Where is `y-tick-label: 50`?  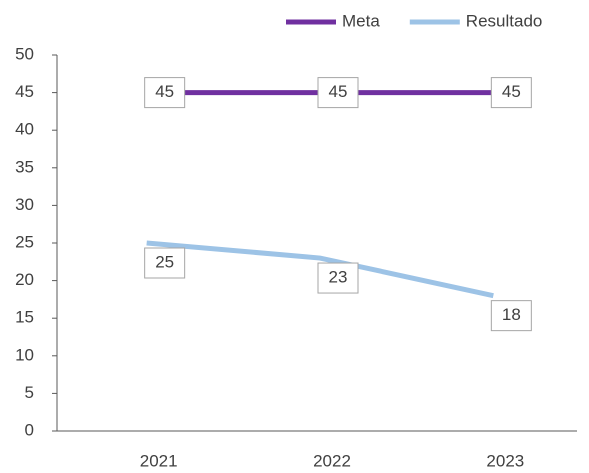 y-tick-label: 50 is located at coordinates (24, 53).